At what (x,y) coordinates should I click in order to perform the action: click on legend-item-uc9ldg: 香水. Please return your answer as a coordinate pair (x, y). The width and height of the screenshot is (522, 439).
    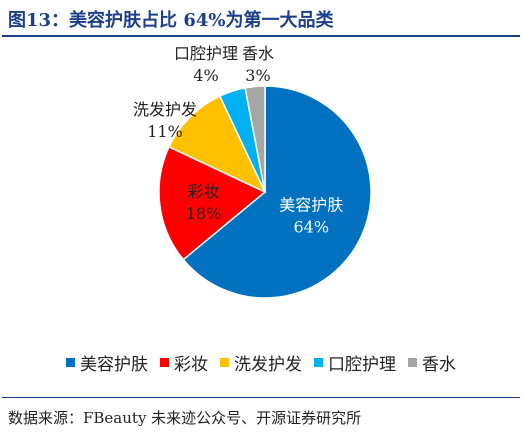
    Looking at the image, I should click on (432, 362).